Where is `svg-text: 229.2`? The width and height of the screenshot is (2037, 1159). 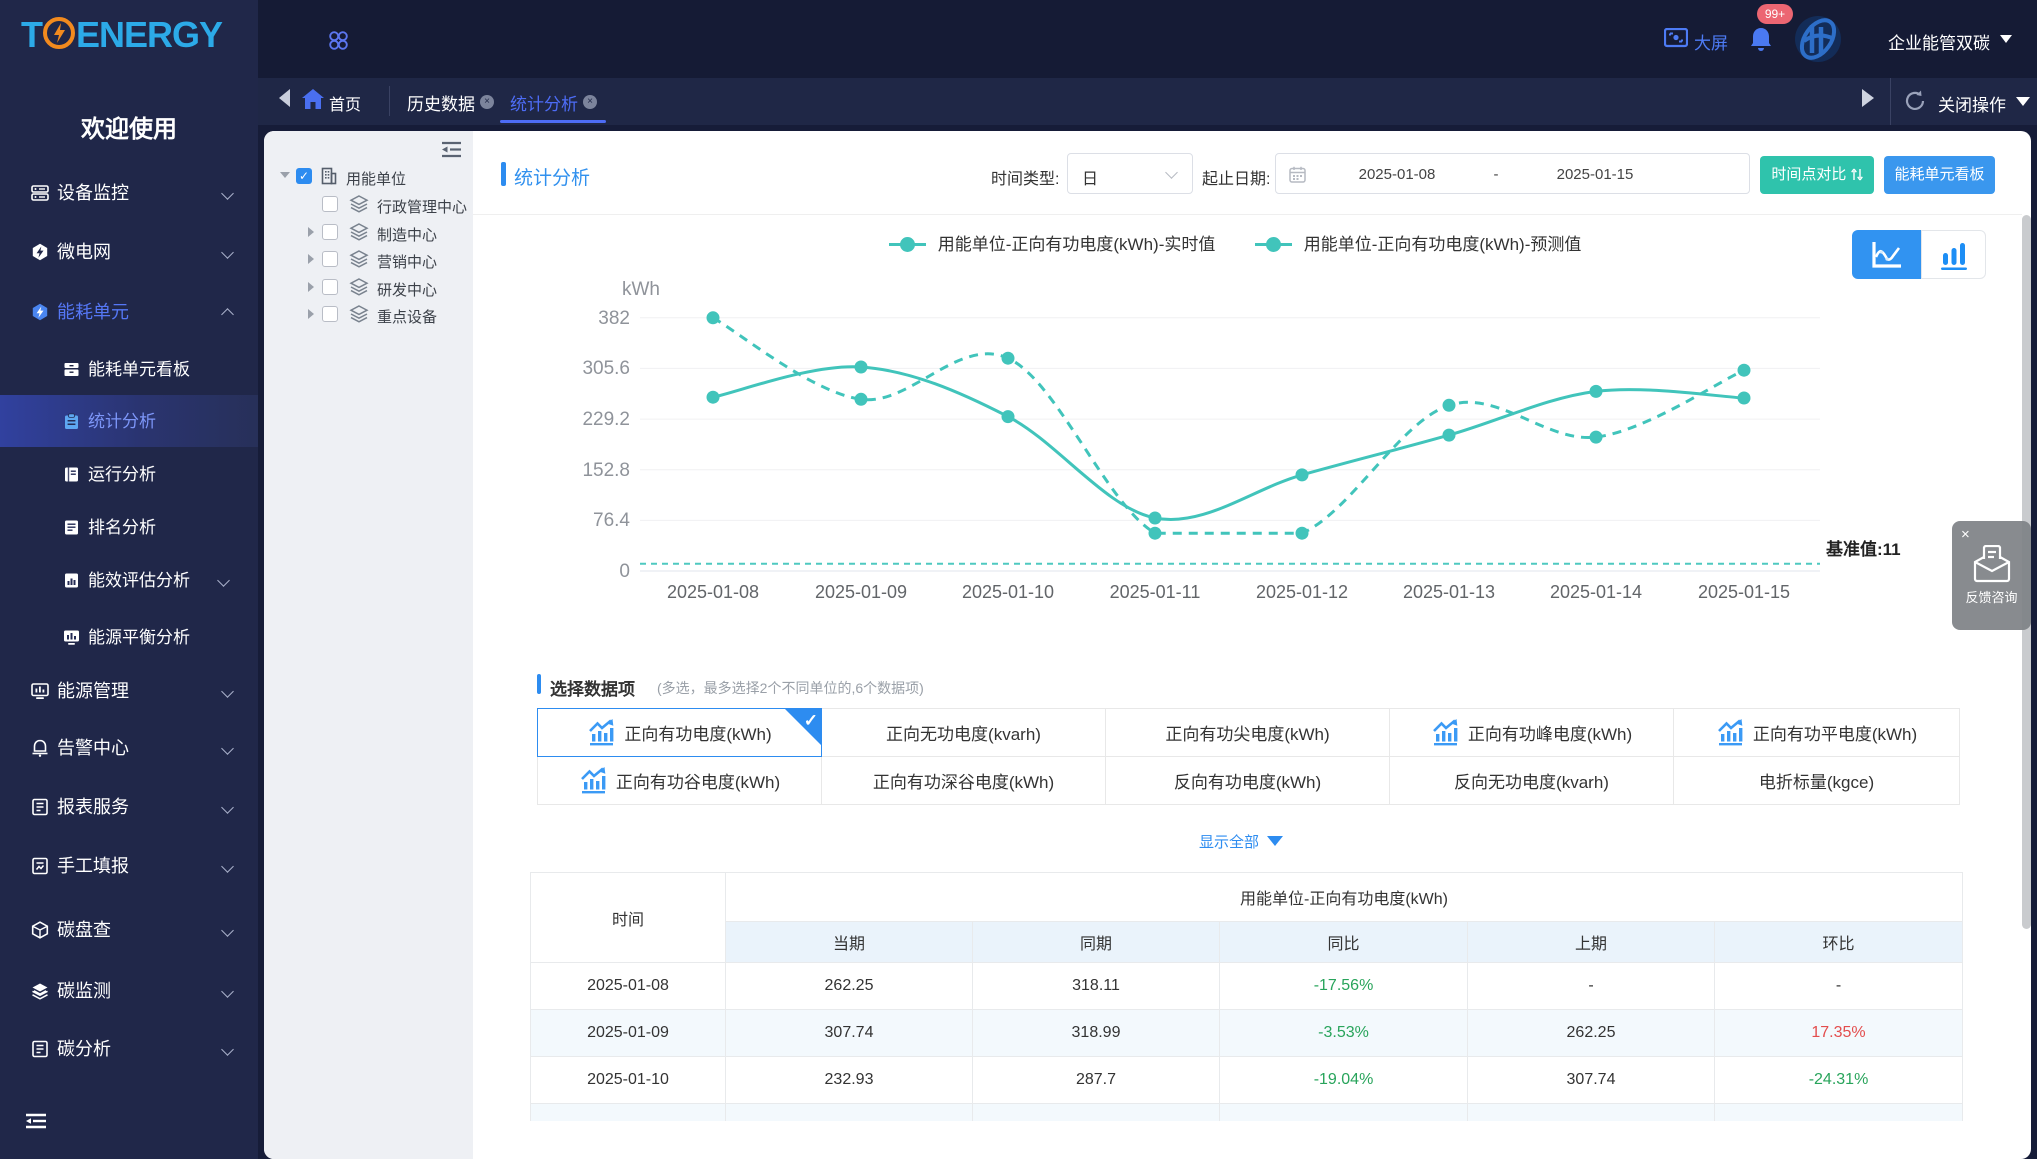
svg-text: 229.2 is located at coordinates (606, 419).